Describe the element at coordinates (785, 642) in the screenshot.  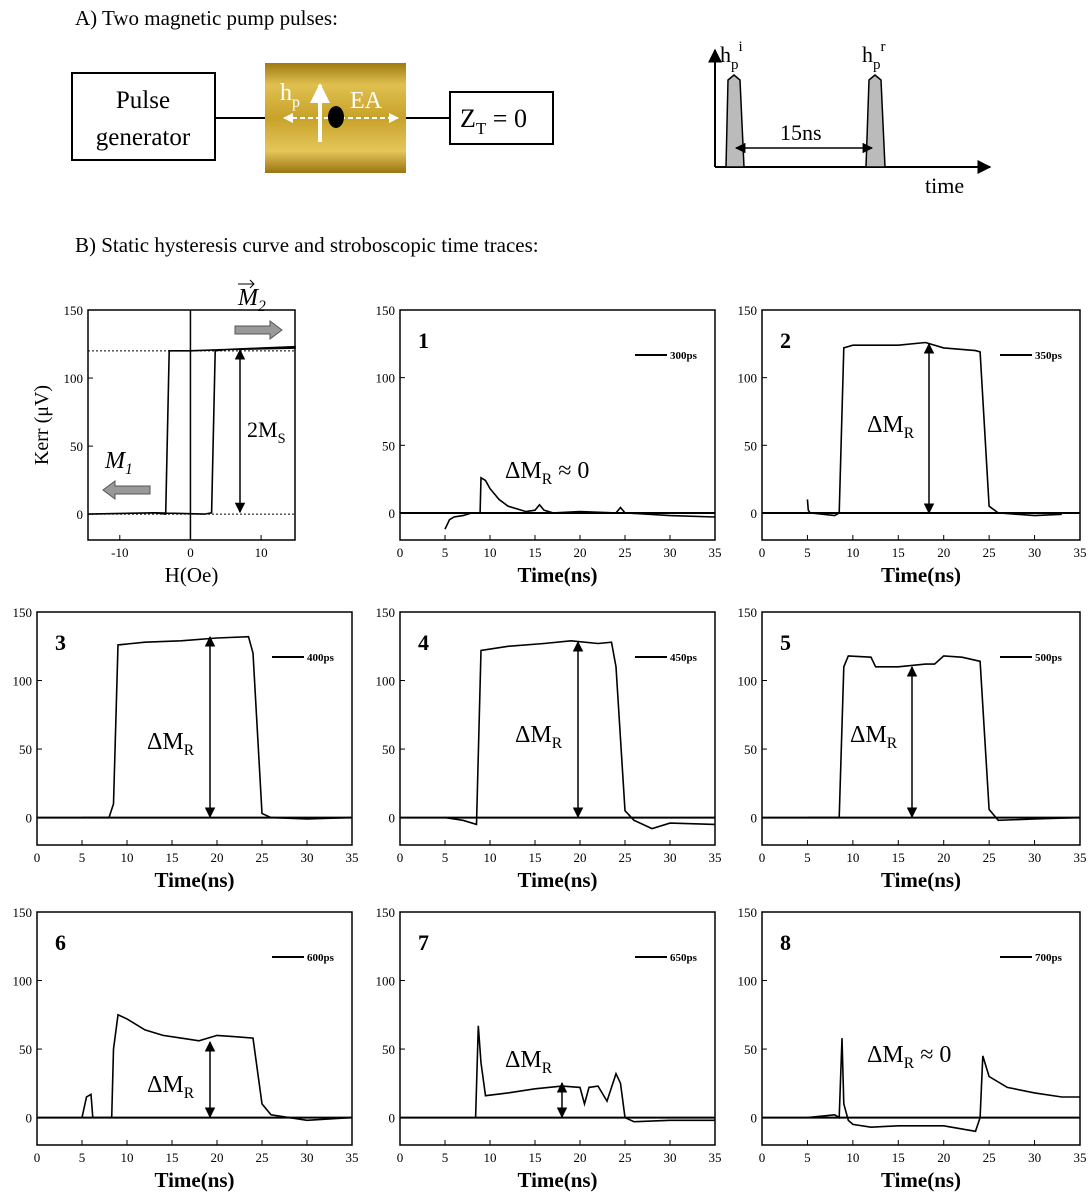
I see `panel-label: 5` at that location.